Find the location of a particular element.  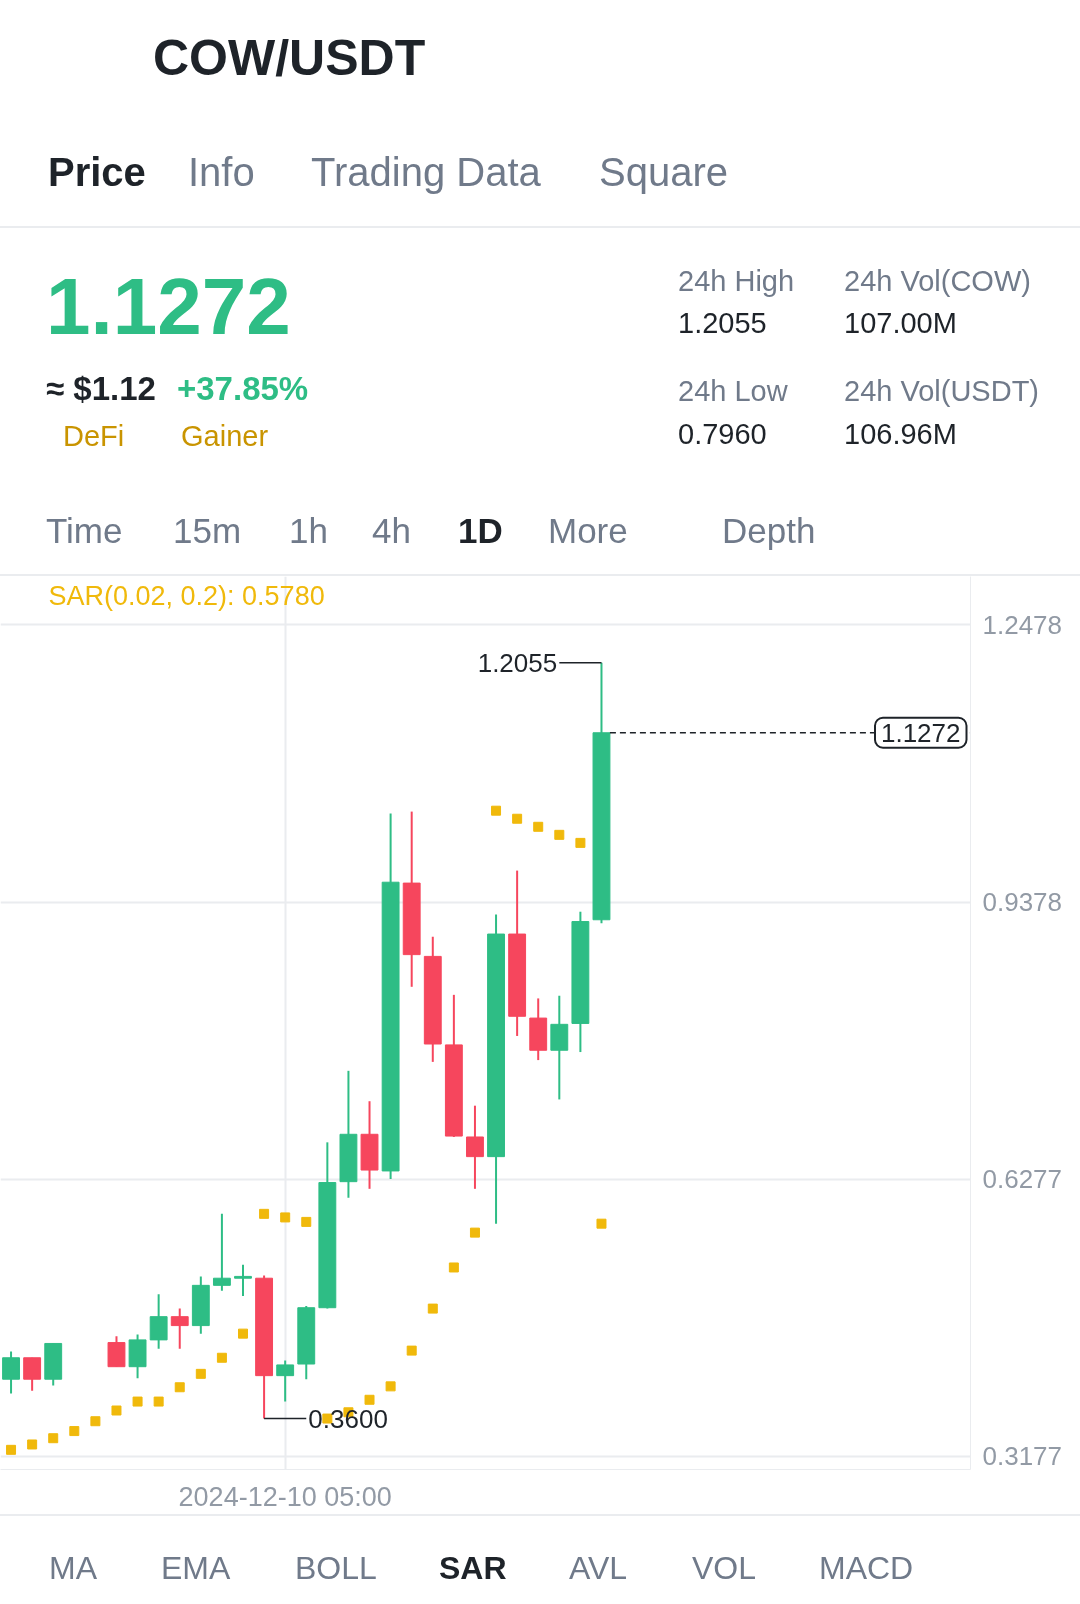

y-tick-label: 1.2478 is located at coordinates (1022, 624).